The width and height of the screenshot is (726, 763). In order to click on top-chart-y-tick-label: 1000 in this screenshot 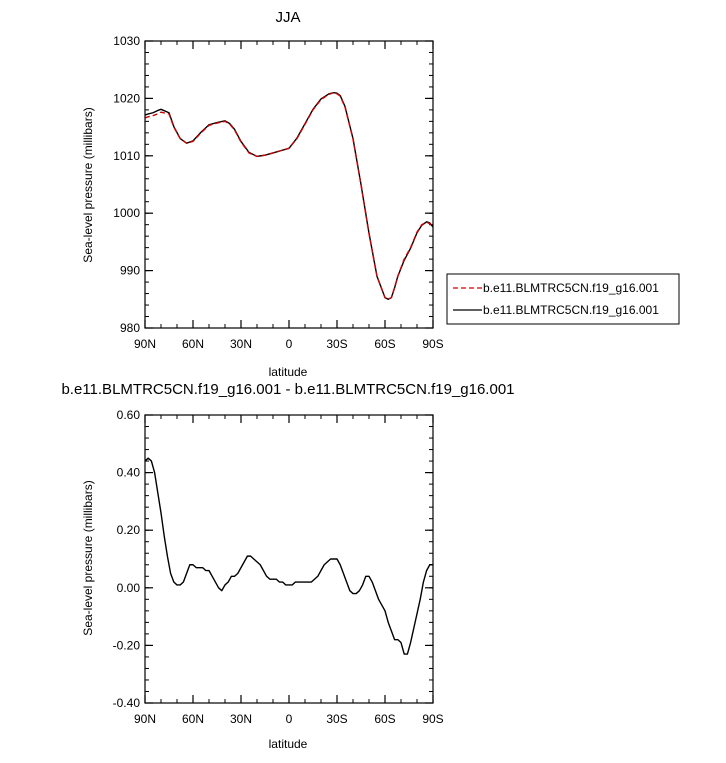, I will do `click(126, 213)`.